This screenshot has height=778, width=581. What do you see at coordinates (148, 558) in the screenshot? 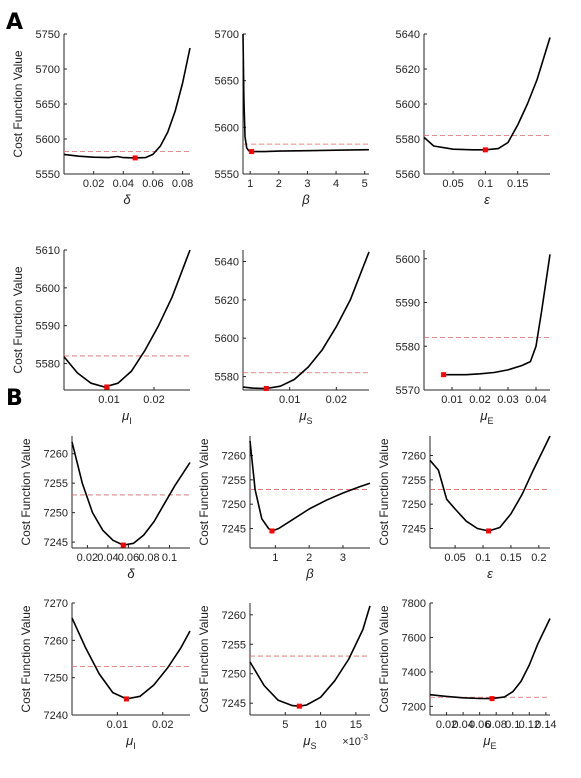
I see `x-tick-label: 0.08` at bounding box center [148, 558].